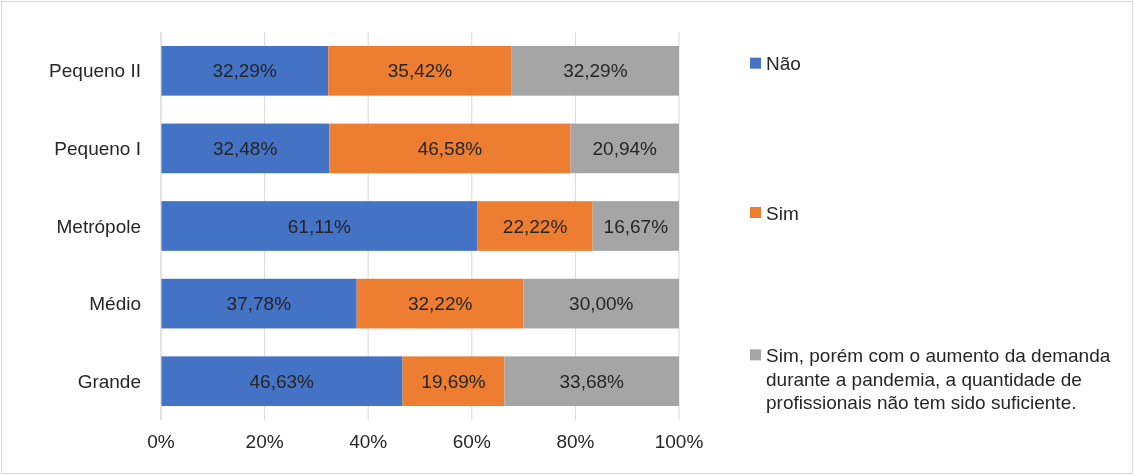 This screenshot has width=1134, height=475. I want to click on y-tick-label: Médio, so click(115, 304).